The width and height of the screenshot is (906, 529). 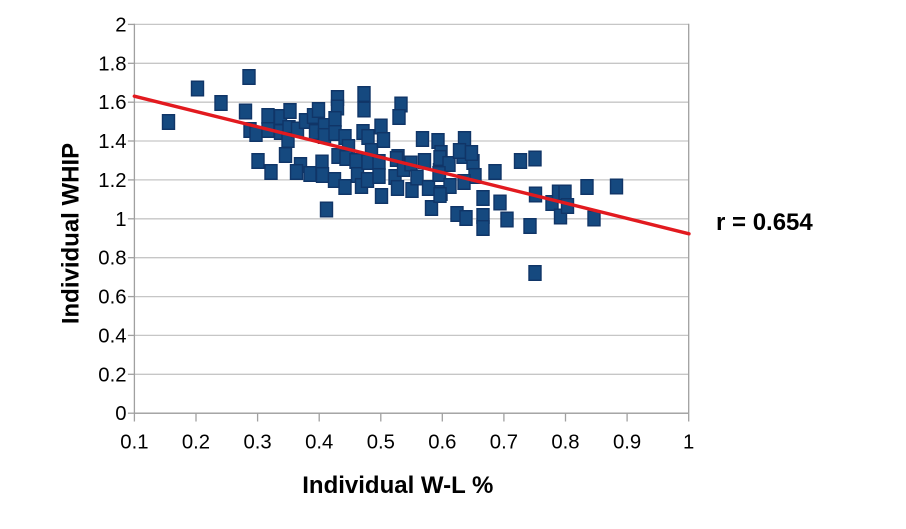 I want to click on svg-text: 1.4, so click(x=112, y=142).